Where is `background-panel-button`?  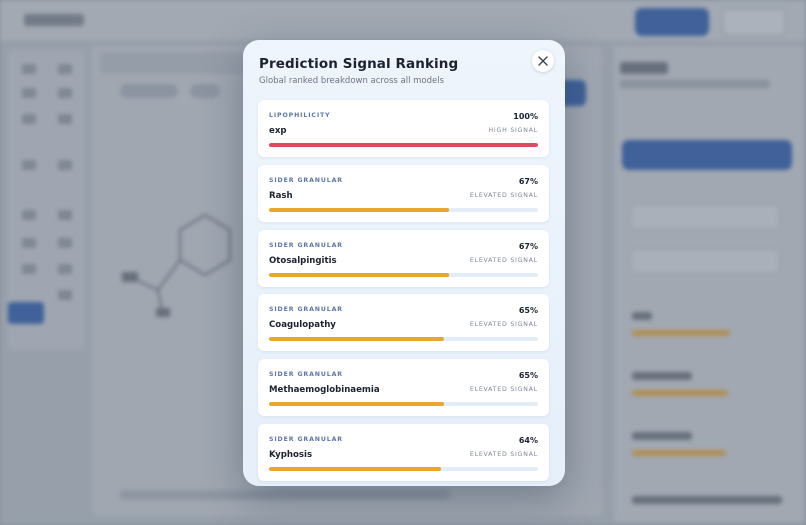
background-panel-button is located at coordinates (707, 155).